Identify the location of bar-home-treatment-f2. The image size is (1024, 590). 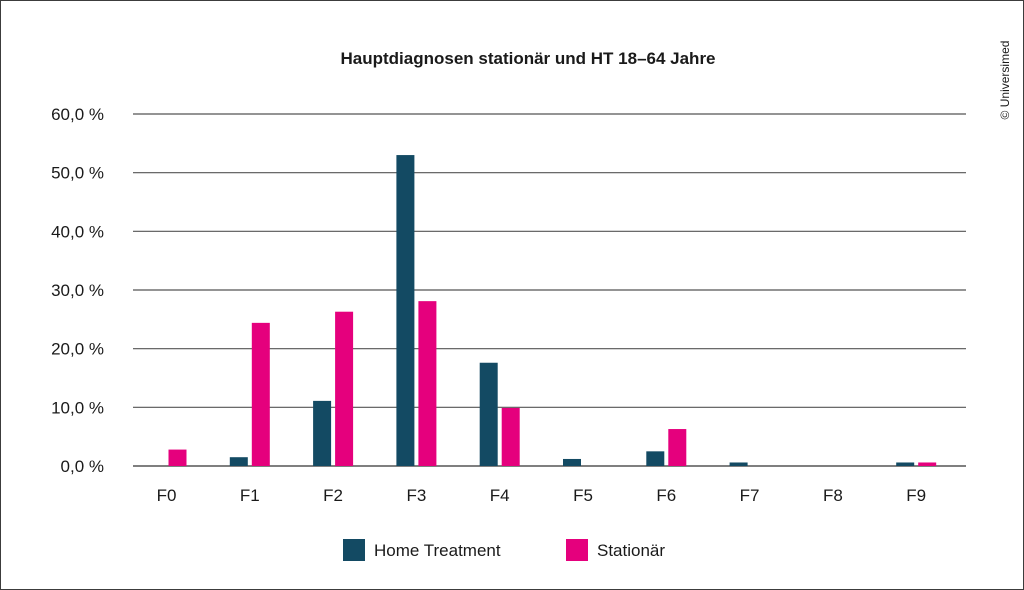
(322, 433).